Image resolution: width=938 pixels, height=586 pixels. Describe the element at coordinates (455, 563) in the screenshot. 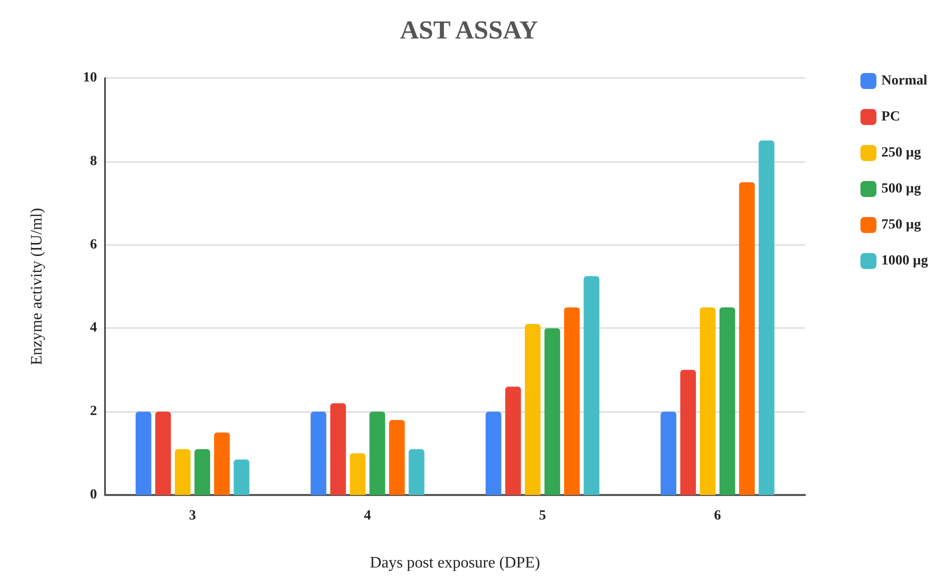

I see `x-axis-title: Days post exposure (DPE)` at that location.